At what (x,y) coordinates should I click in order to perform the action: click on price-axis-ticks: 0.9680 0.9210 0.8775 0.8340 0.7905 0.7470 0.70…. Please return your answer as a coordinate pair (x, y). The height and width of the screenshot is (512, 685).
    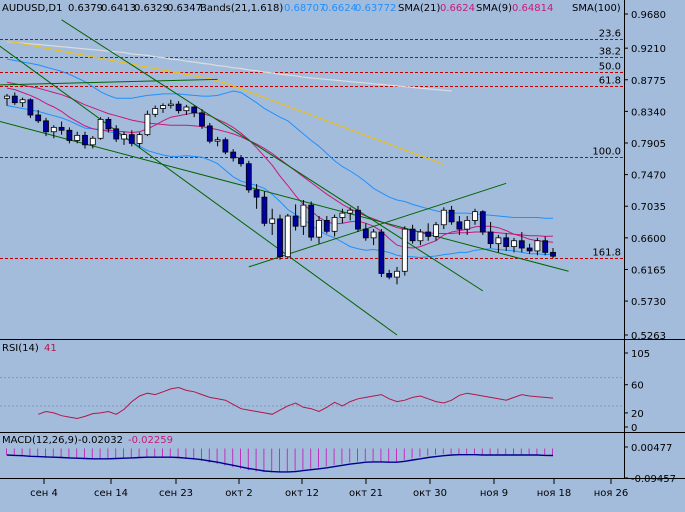
    Looking at the image, I should click on (645, 176).